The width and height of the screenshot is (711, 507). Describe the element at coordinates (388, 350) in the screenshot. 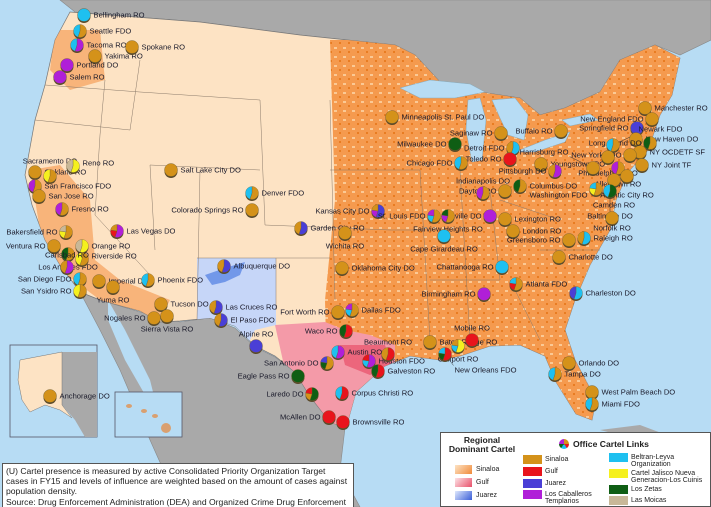

I see `office-beaumont-ro: Beaumont RO` at that location.